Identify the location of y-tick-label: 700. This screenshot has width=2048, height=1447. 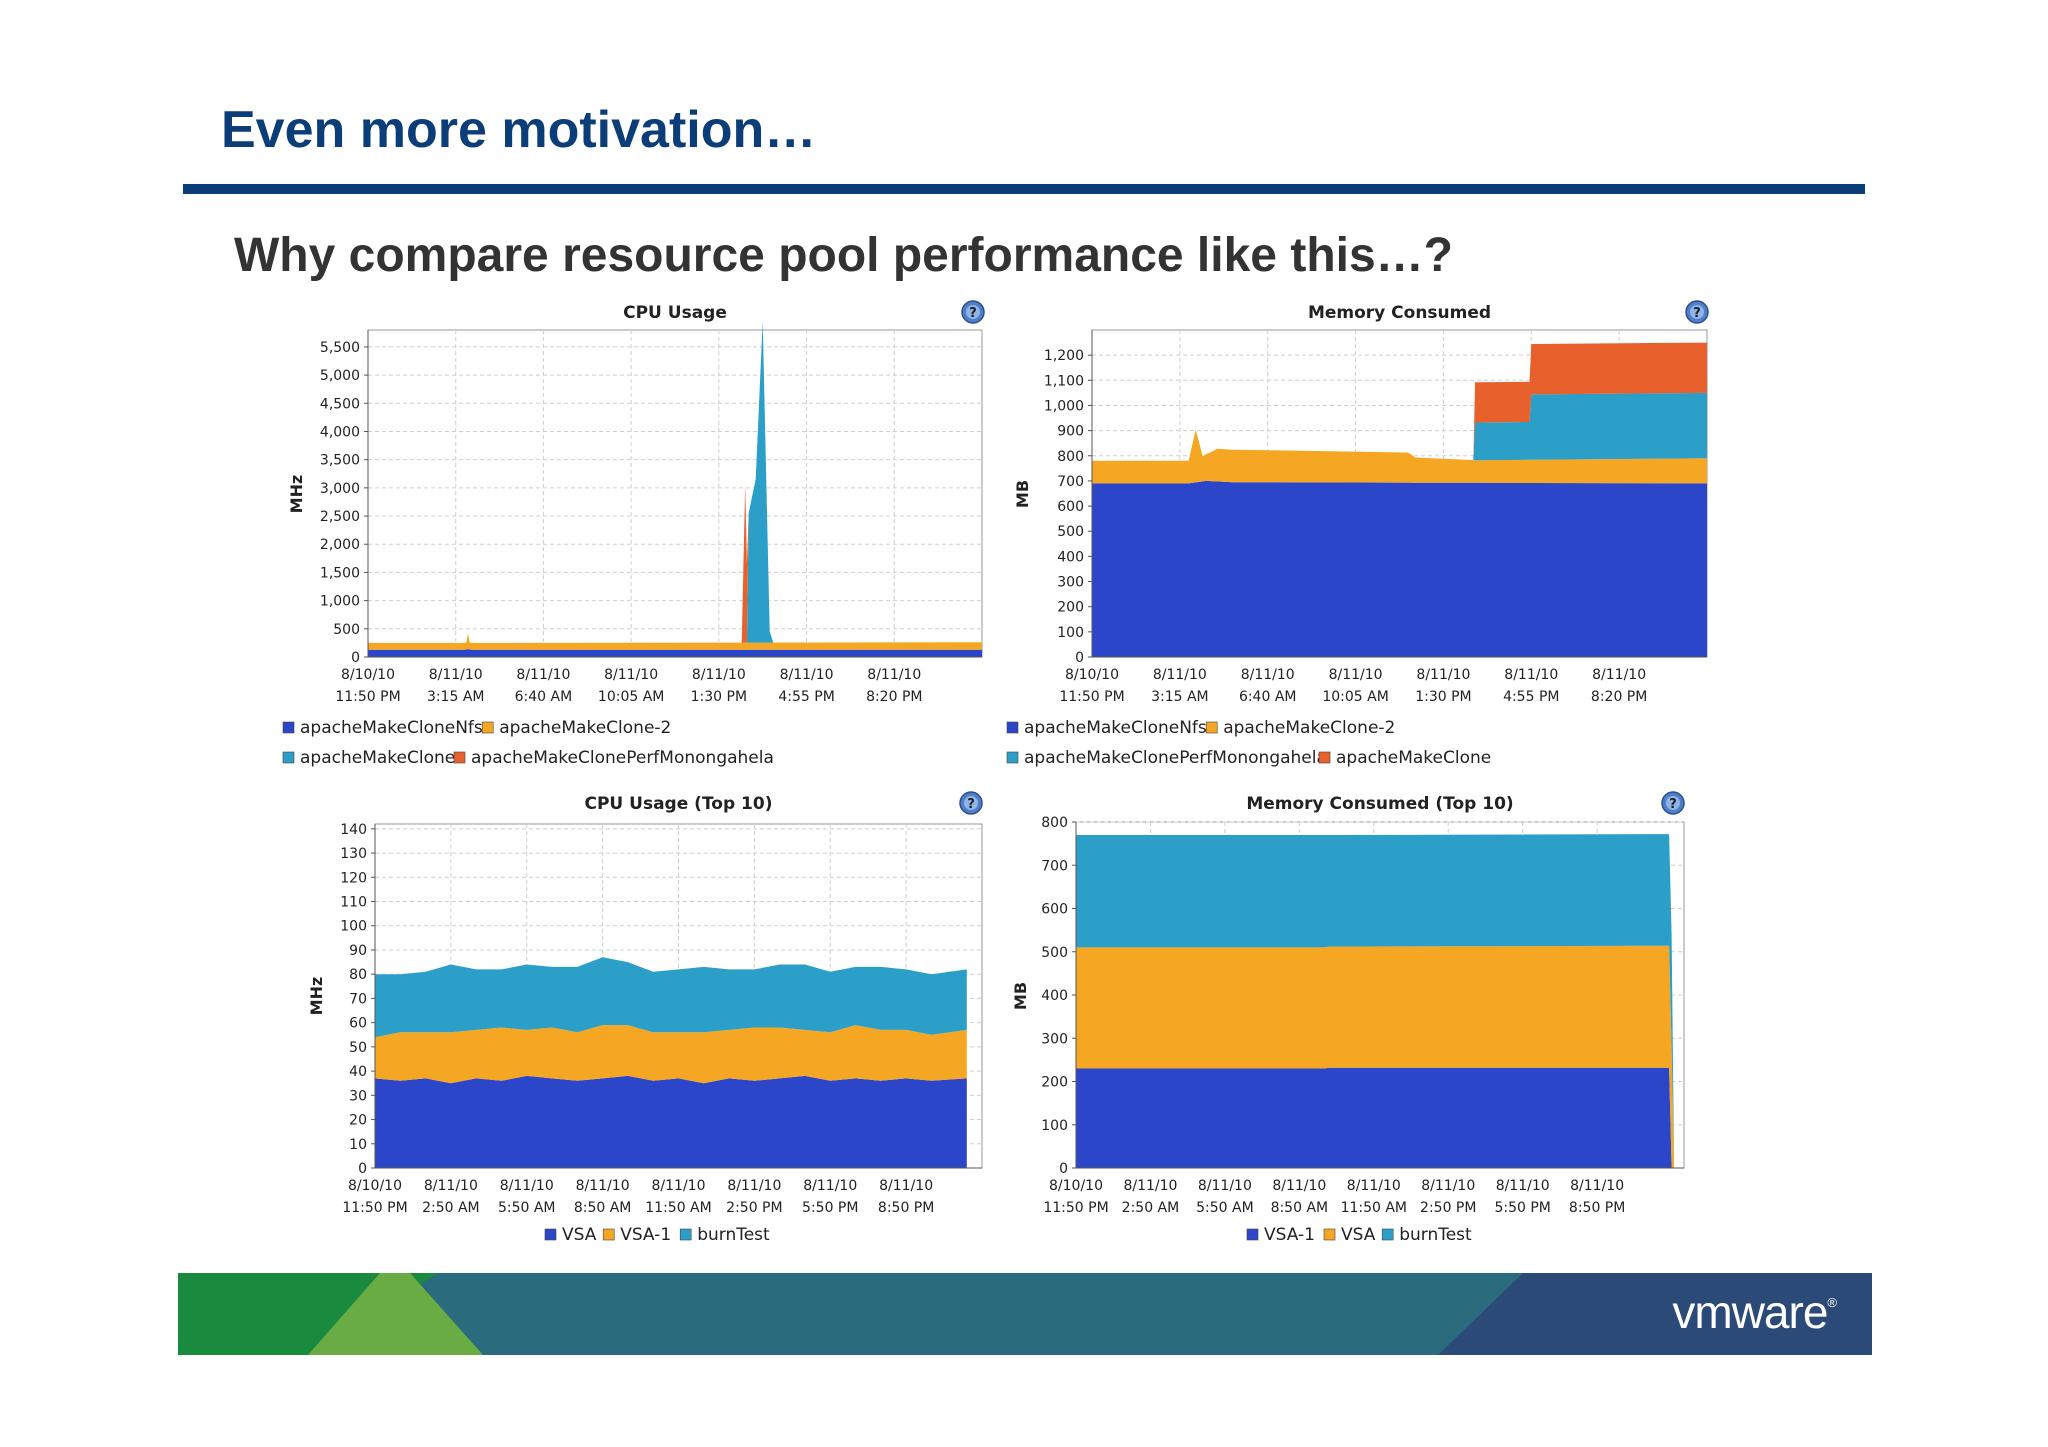
(1054, 866).